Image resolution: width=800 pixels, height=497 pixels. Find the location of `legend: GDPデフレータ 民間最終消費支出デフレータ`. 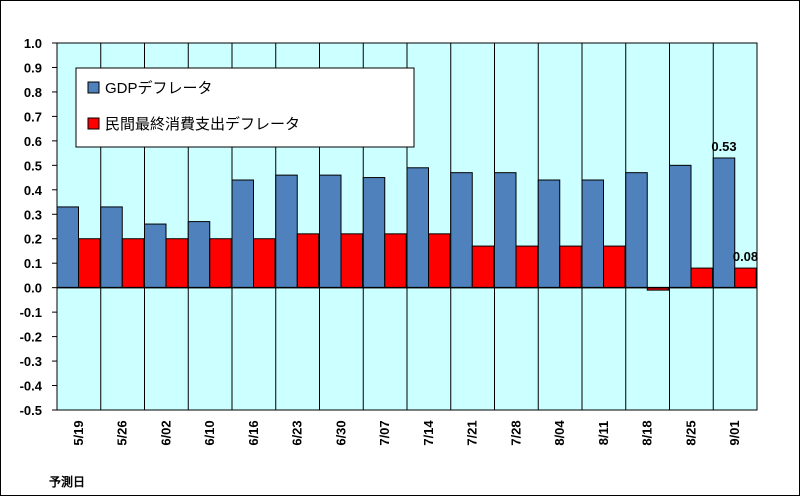

legend: GDPデフレータ 民間最終消費支出デフレータ is located at coordinates (245, 107).